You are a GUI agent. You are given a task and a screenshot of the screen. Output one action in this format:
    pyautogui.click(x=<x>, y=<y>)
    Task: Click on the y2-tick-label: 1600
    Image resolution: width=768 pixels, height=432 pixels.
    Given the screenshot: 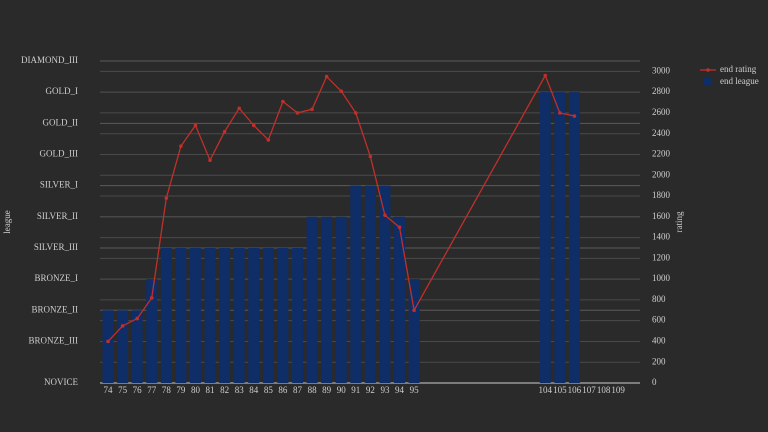 What is the action you would take?
    pyautogui.click(x=661, y=216)
    